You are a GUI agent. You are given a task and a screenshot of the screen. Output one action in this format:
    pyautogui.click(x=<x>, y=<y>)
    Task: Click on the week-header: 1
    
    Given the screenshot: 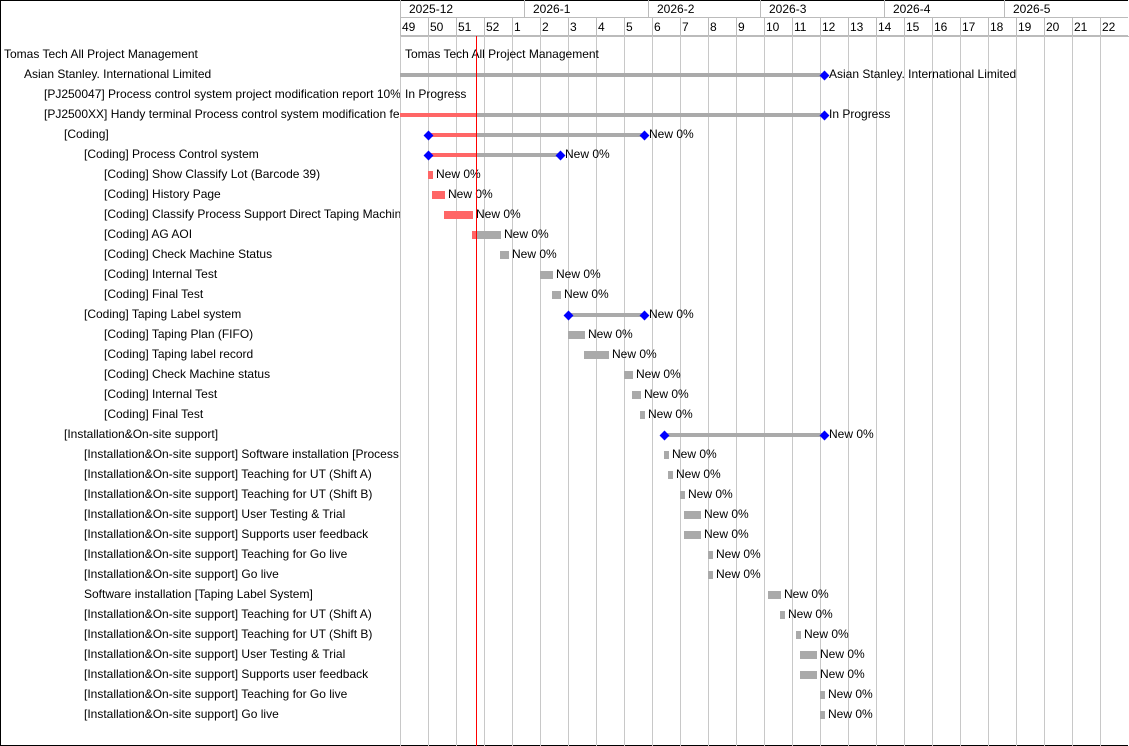 What is the action you would take?
    pyautogui.click(x=526, y=27)
    